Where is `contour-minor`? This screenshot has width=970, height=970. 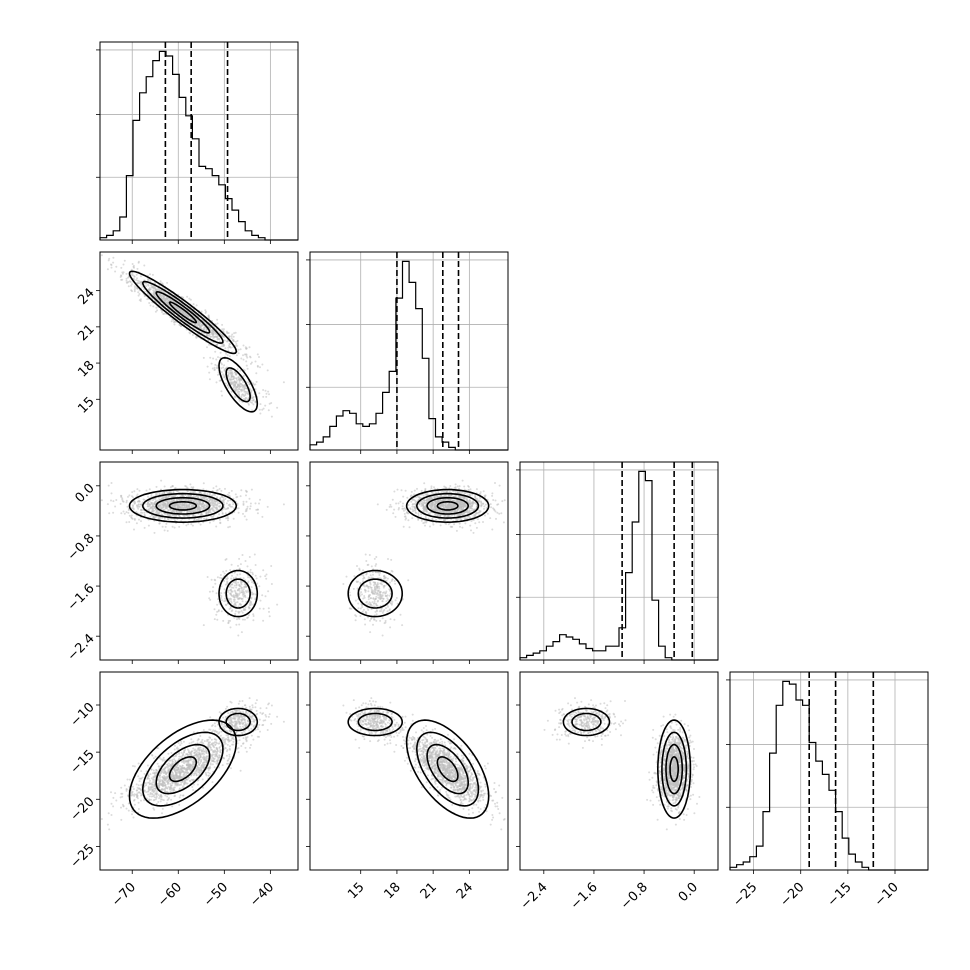 contour-minor is located at coordinates (238, 593).